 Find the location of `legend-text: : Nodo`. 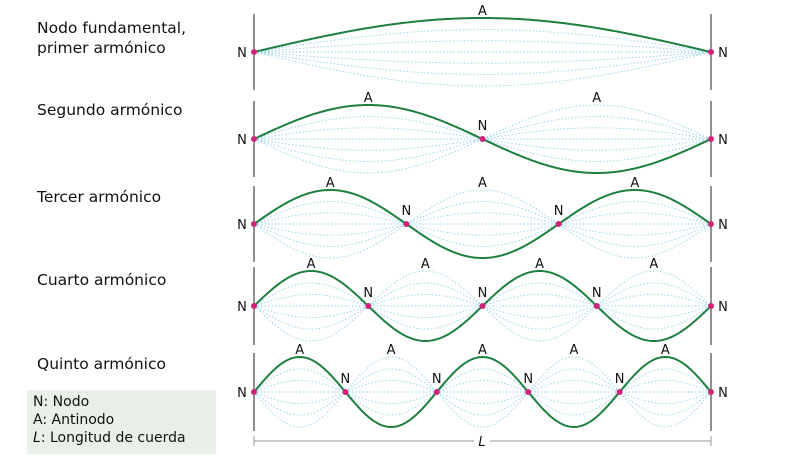

legend-text: : Nodo is located at coordinates (66, 402).